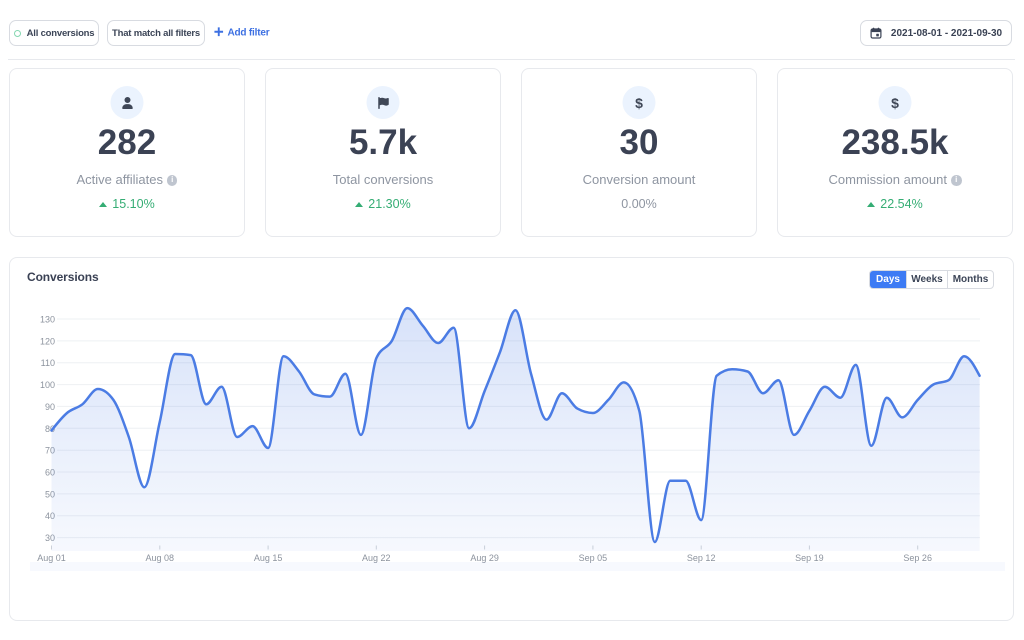 The height and width of the screenshot is (640, 1024). What do you see at coordinates (376, 558) in the screenshot?
I see `svg-text: Aug 22` at bounding box center [376, 558].